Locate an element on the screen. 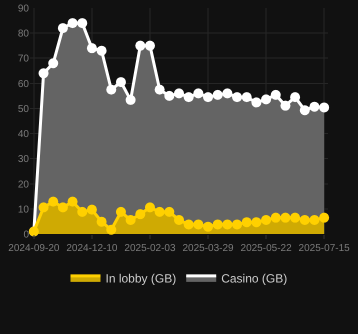 This screenshot has height=334, width=358. legend-label: In lobby (GB) is located at coordinates (141, 279).